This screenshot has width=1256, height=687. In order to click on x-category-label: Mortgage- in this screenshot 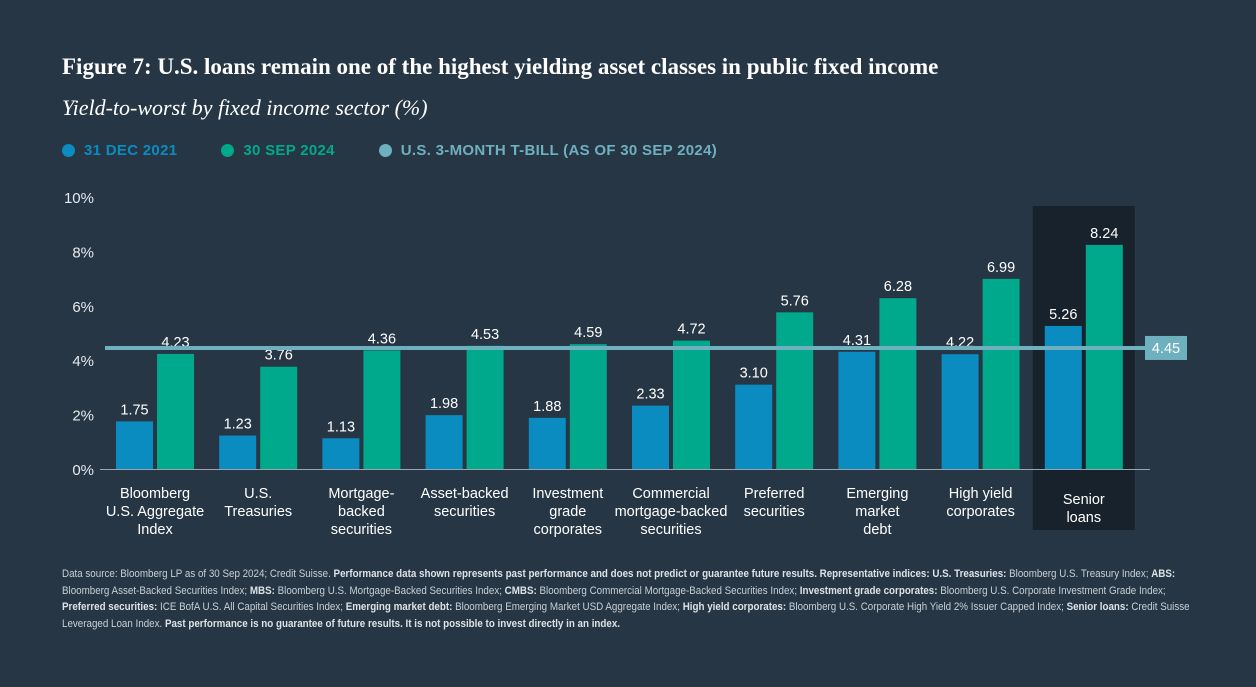, I will do `click(361, 494)`.